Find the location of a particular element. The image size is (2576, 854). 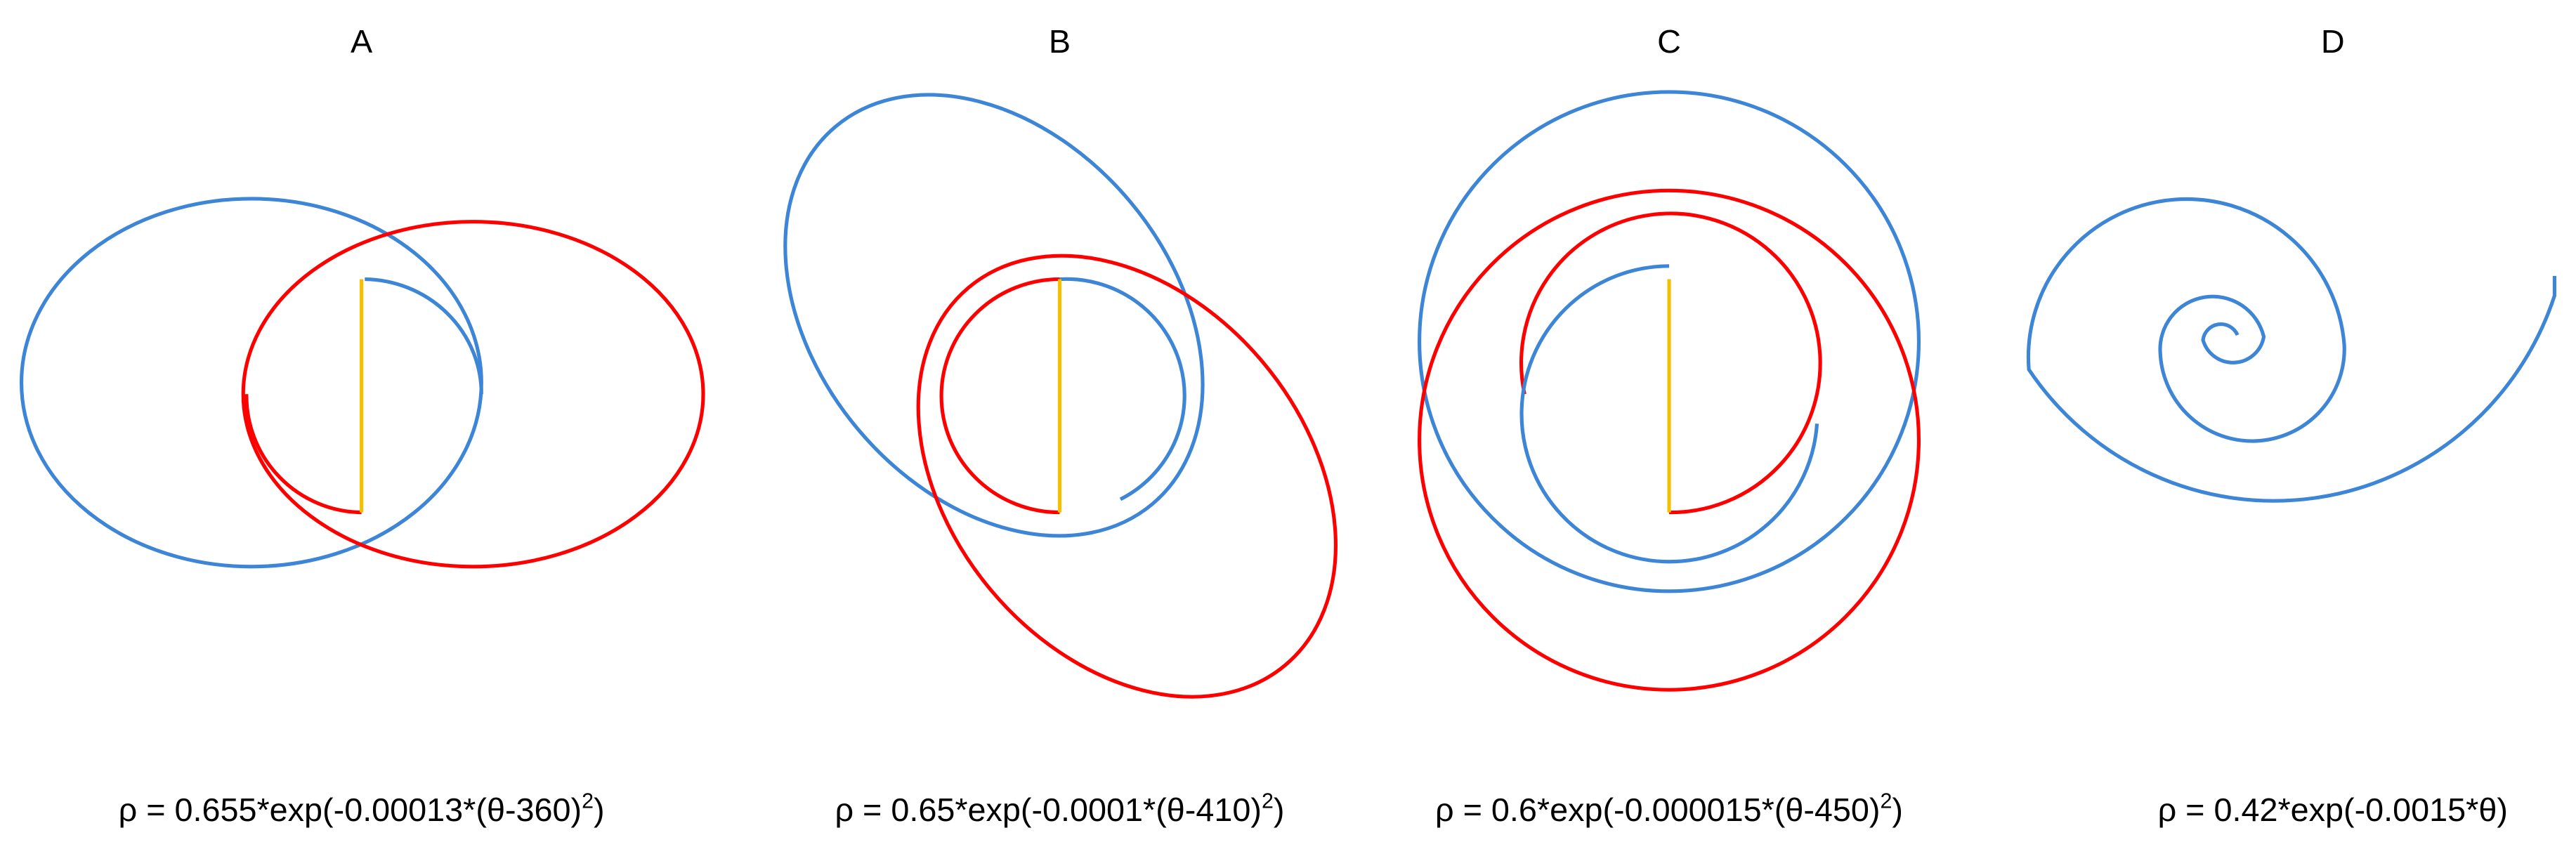

panel-a-curves is located at coordinates (362, 383).